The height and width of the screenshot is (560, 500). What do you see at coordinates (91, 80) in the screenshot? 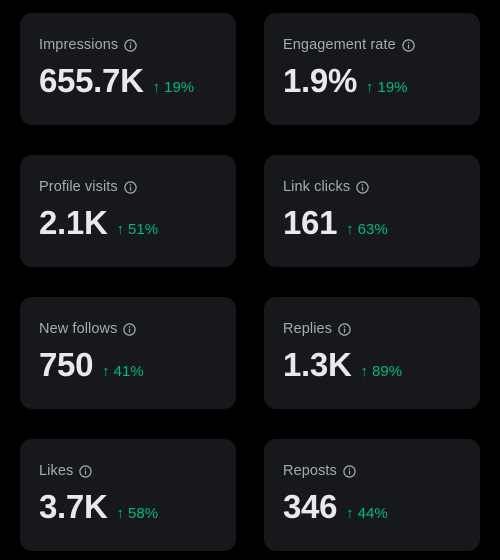
I see `metric-value: 655.7K` at bounding box center [91, 80].